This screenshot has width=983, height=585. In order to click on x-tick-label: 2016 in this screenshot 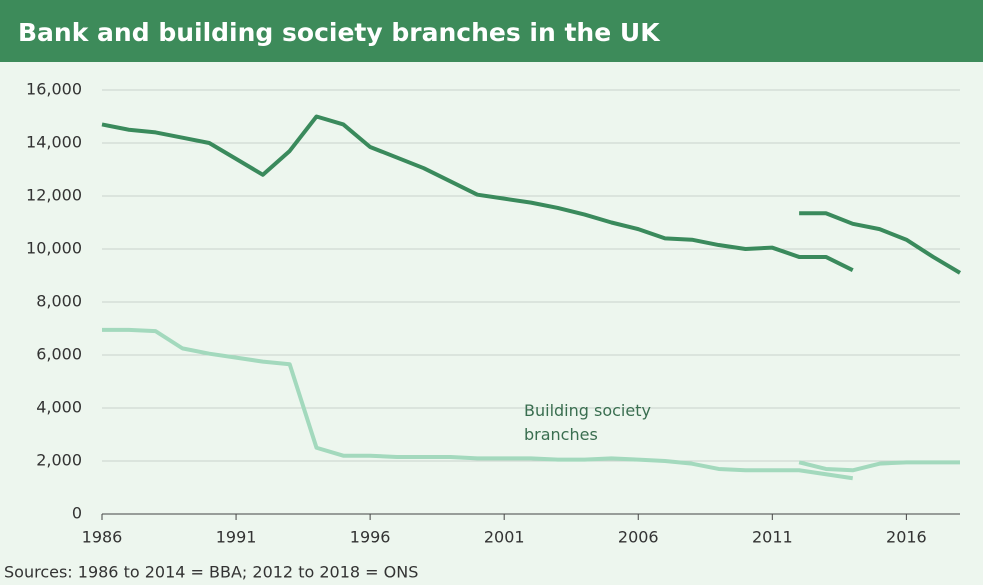, I will do `click(906, 537)`.